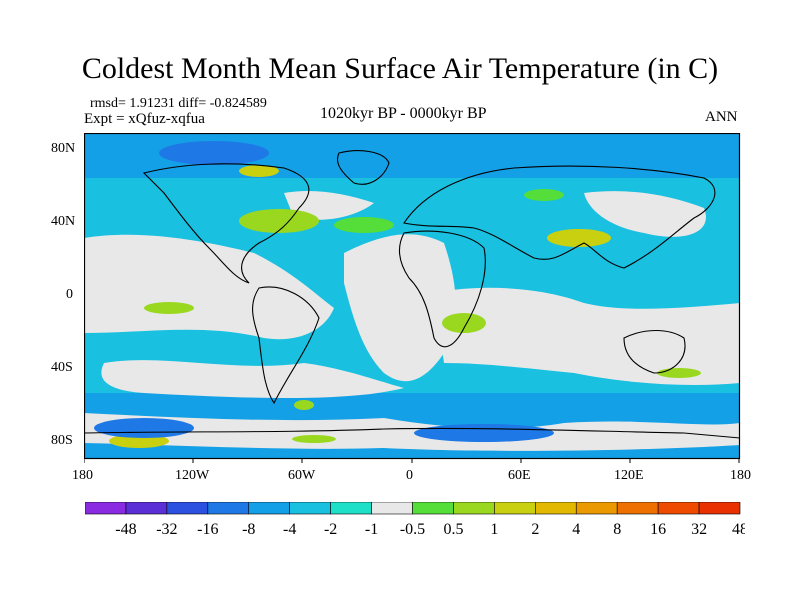 This screenshot has width=800, height=600. What do you see at coordinates (363, 167) in the screenshot?
I see `coastline-greenland` at bounding box center [363, 167].